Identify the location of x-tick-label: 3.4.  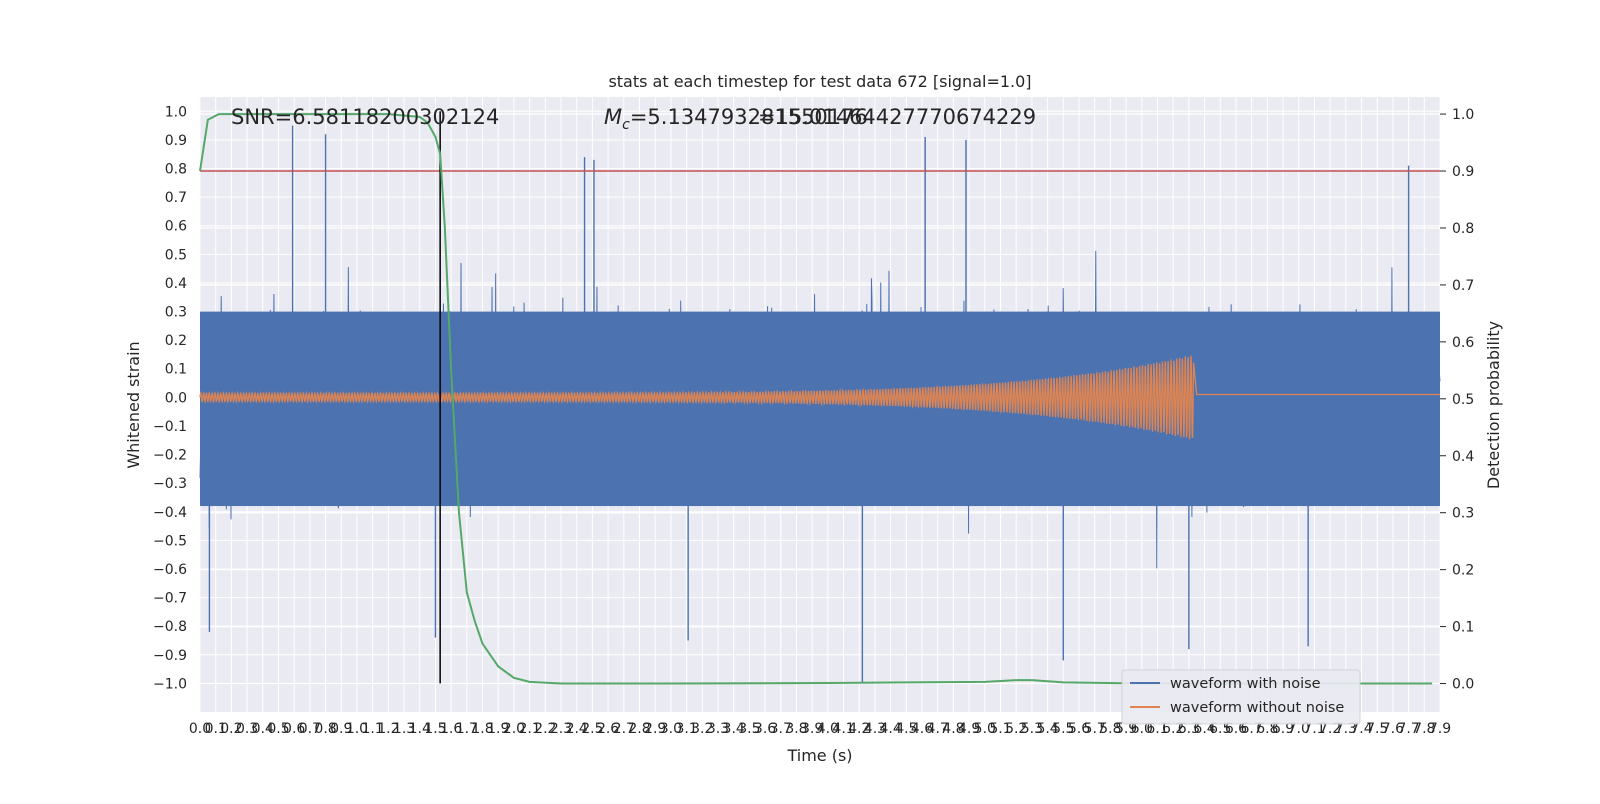
(734, 729).